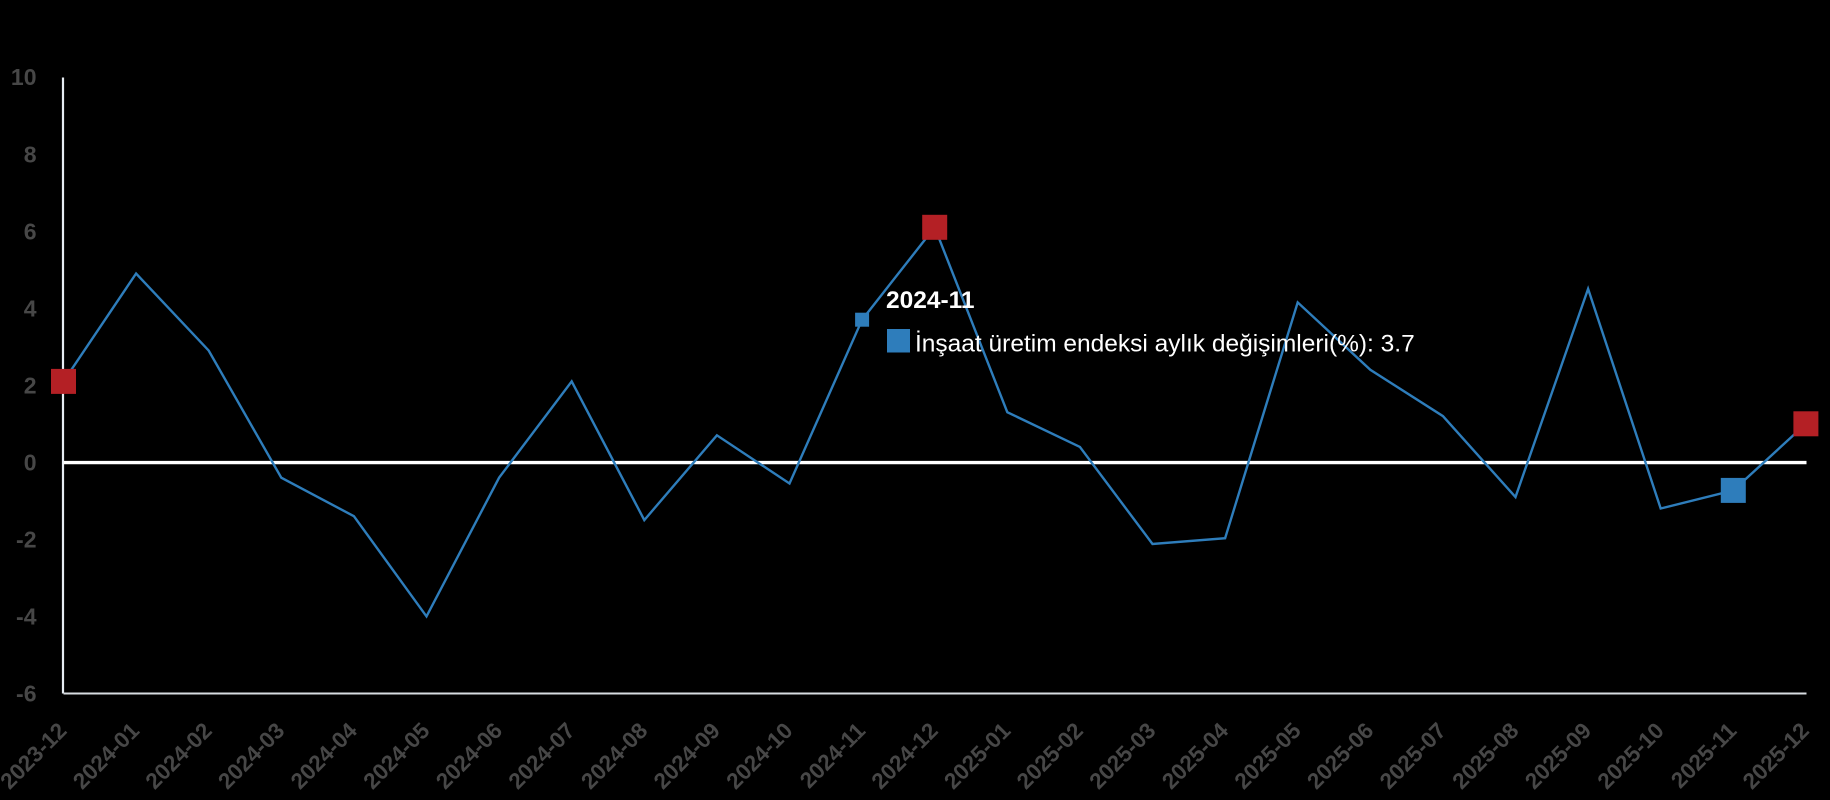 The width and height of the screenshot is (1830, 800). I want to click on svg-text: 2024-11, so click(930, 300).